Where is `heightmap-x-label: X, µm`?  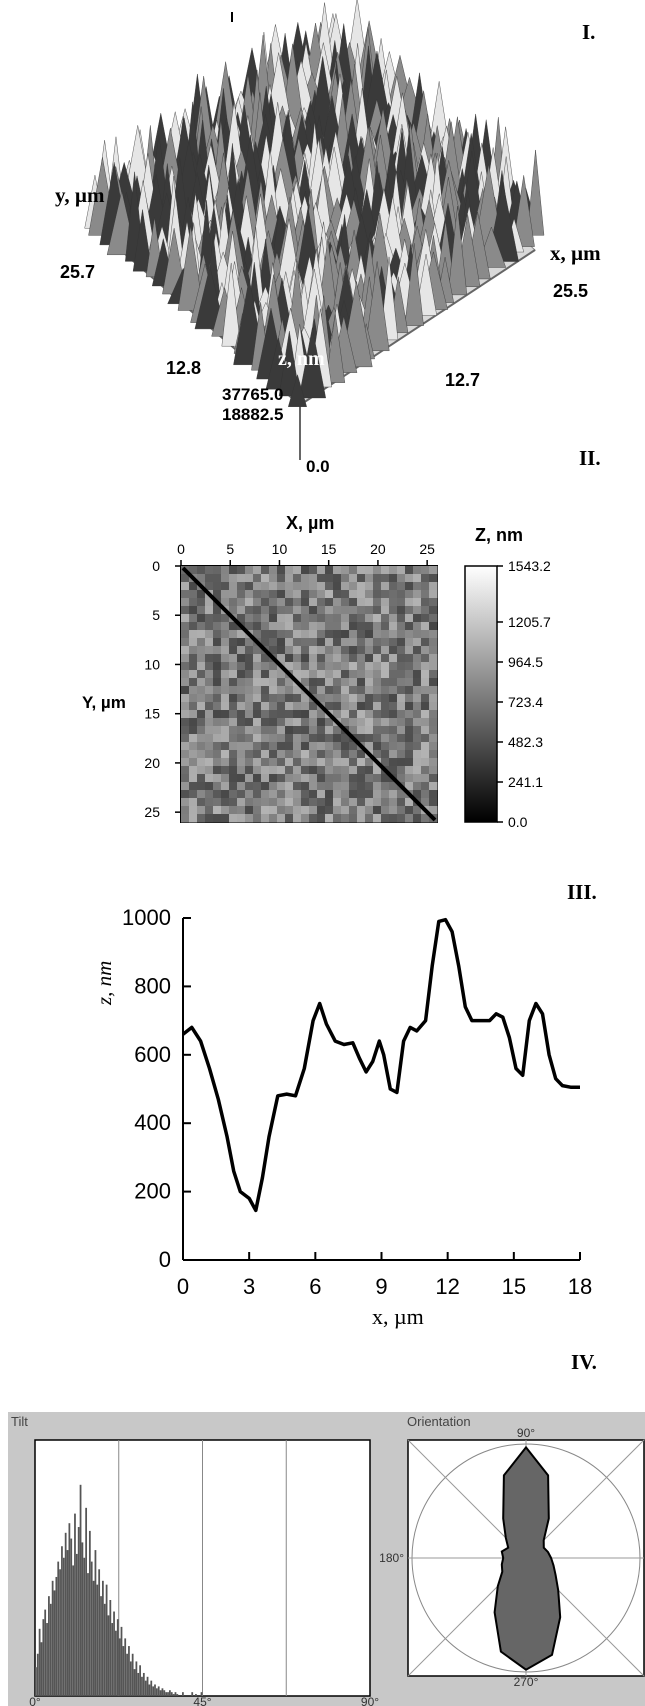 heightmap-x-label: X, µm is located at coordinates (310, 523).